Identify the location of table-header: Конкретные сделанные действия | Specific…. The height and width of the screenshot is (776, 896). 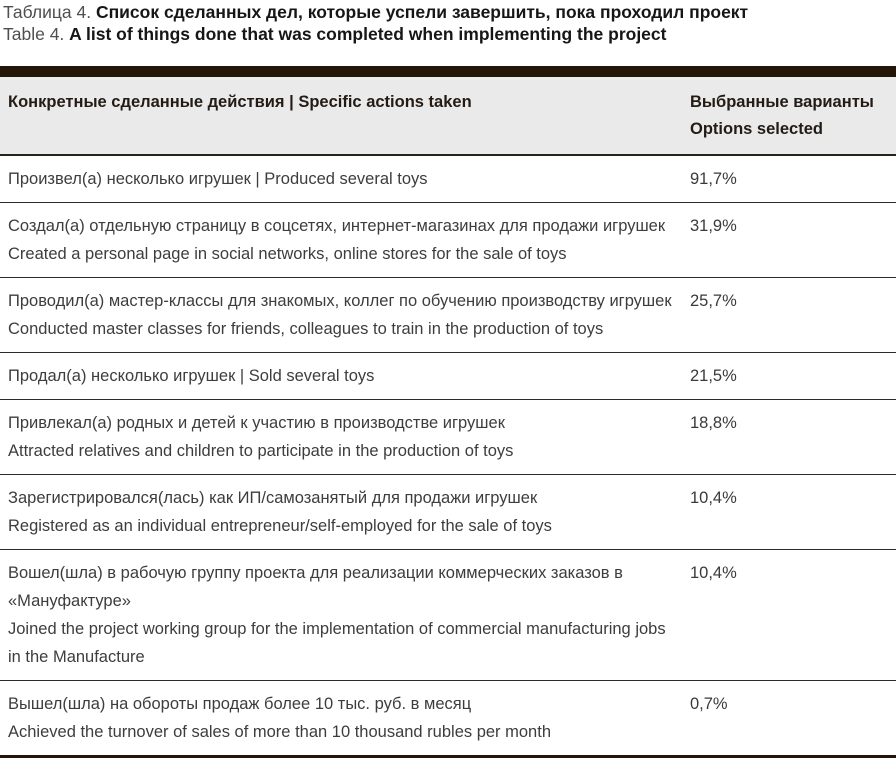
(448, 116).